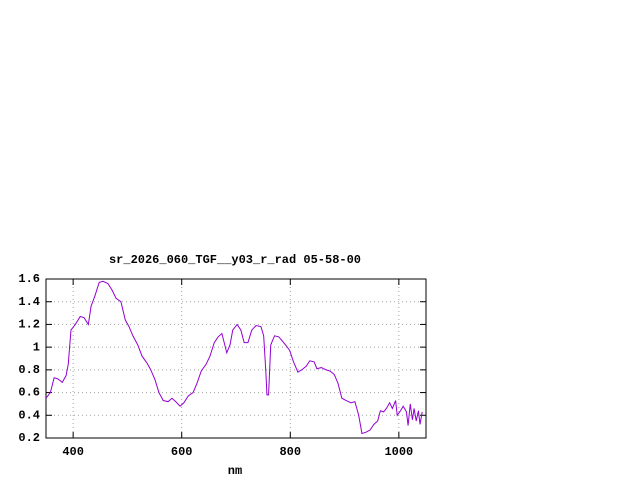 Image resolution: width=640 pixels, height=480 pixels. Describe the element at coordinates (29, 438) in the screenshot. I see `y-tick-label: 0.2` at that location.